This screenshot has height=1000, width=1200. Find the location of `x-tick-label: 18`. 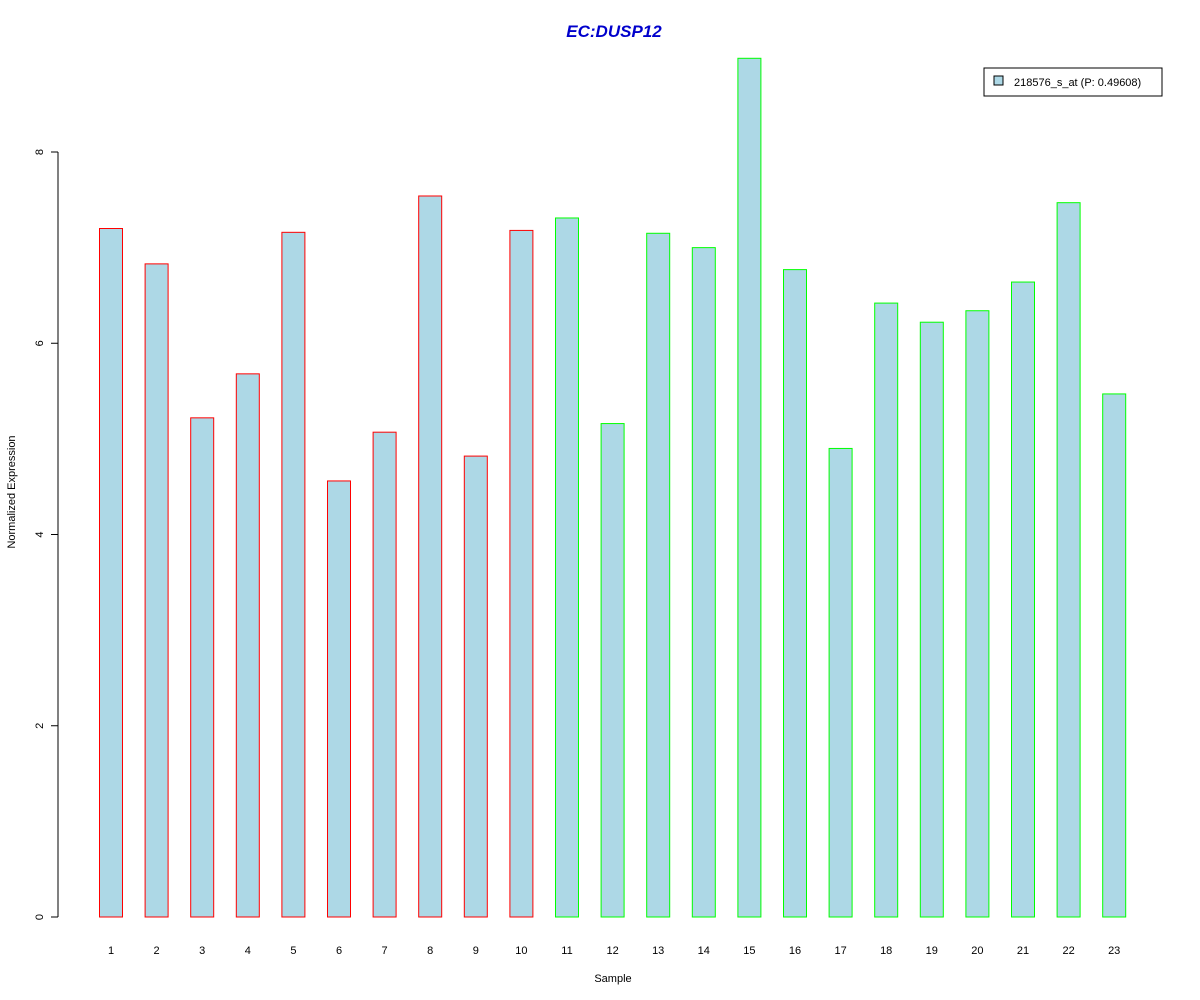

x-tick-label: 18 is located at coordinates (886, 951).